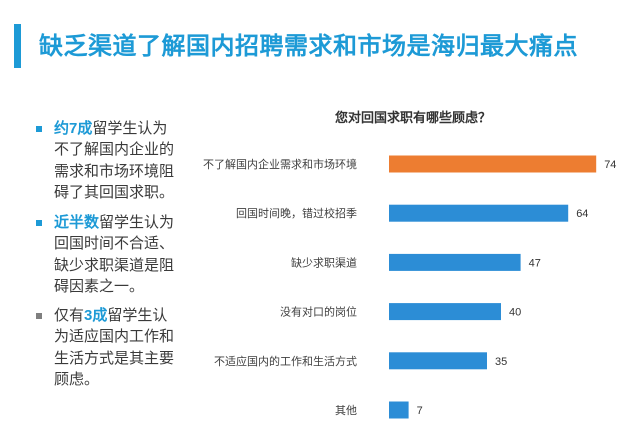  What do you see at coordinates (582, 214) in the screenshot?
I see `value-label: 64` at bounding box center [582, 214].